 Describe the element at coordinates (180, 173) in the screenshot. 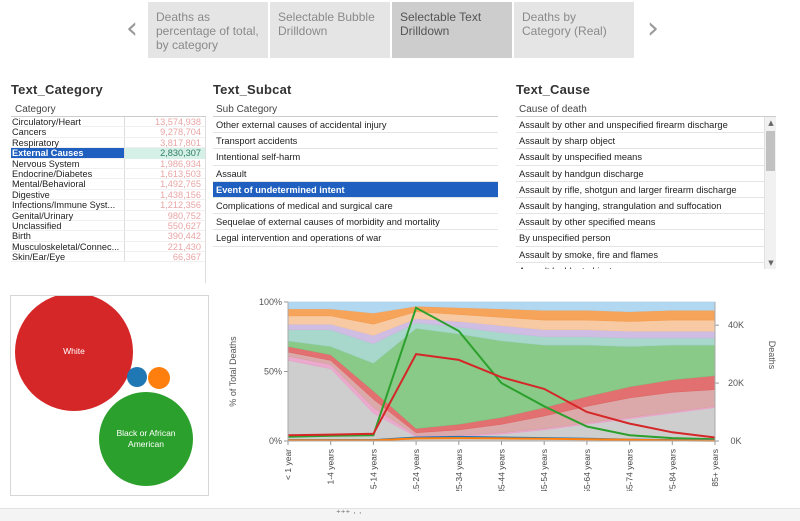

I see `category-value: 1,613,503` at that location.